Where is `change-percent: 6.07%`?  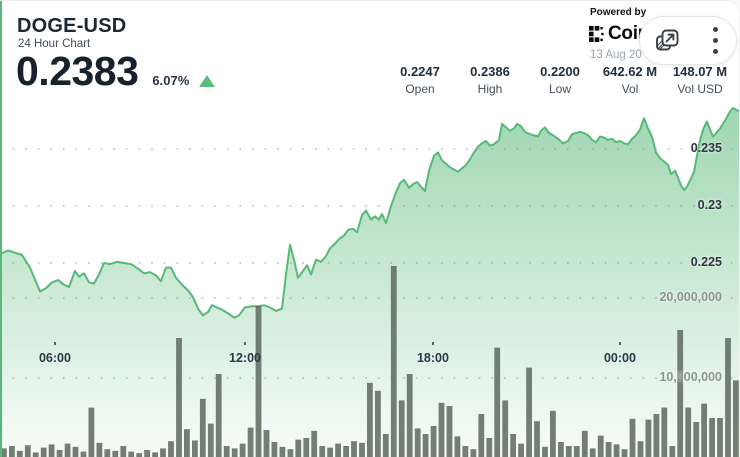 change-percent: 6.07% is located at coordinates (171, 80).